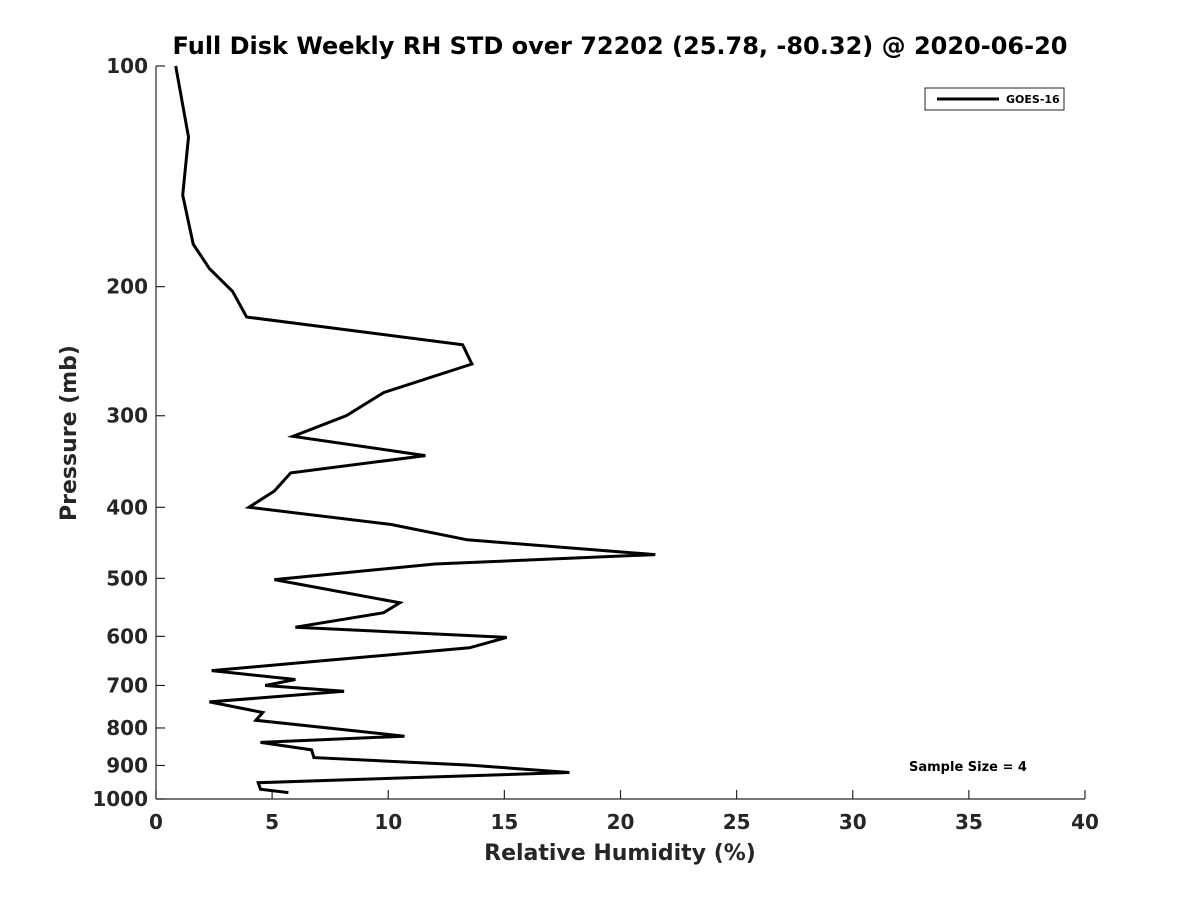 The image size is (1200, 900). I want to click on y-tick-label: 700, so click(127, 685).